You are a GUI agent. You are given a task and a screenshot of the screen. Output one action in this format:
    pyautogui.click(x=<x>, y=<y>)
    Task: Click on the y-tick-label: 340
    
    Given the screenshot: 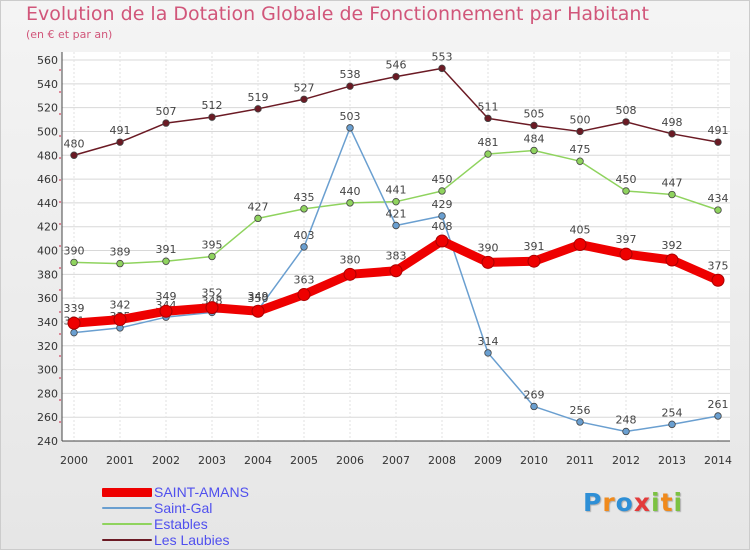 What is the action you would take?
    pyautogui.click(x=47, y=322)
    